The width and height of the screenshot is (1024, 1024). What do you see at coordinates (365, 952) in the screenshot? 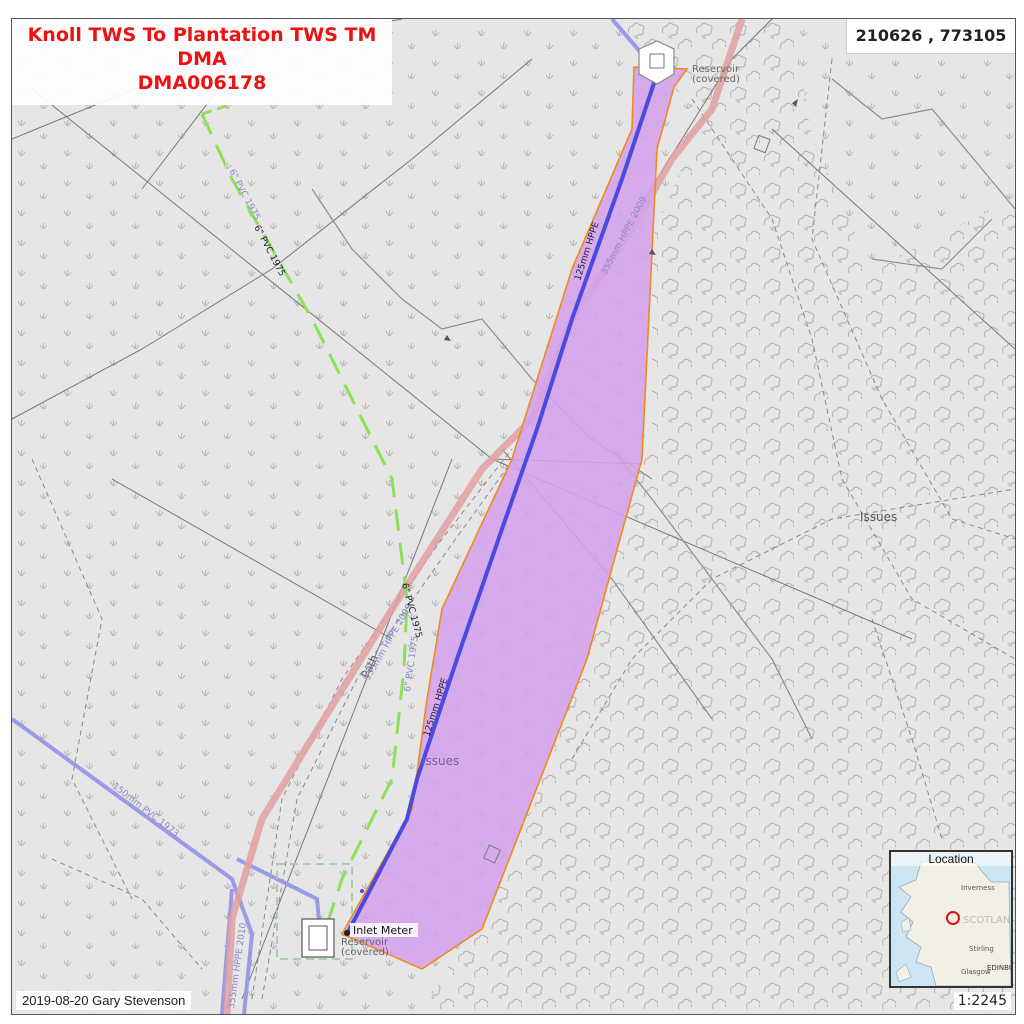
I see `reservoir-bottom-label-2: (covered)` at bounding box center [365, 952].